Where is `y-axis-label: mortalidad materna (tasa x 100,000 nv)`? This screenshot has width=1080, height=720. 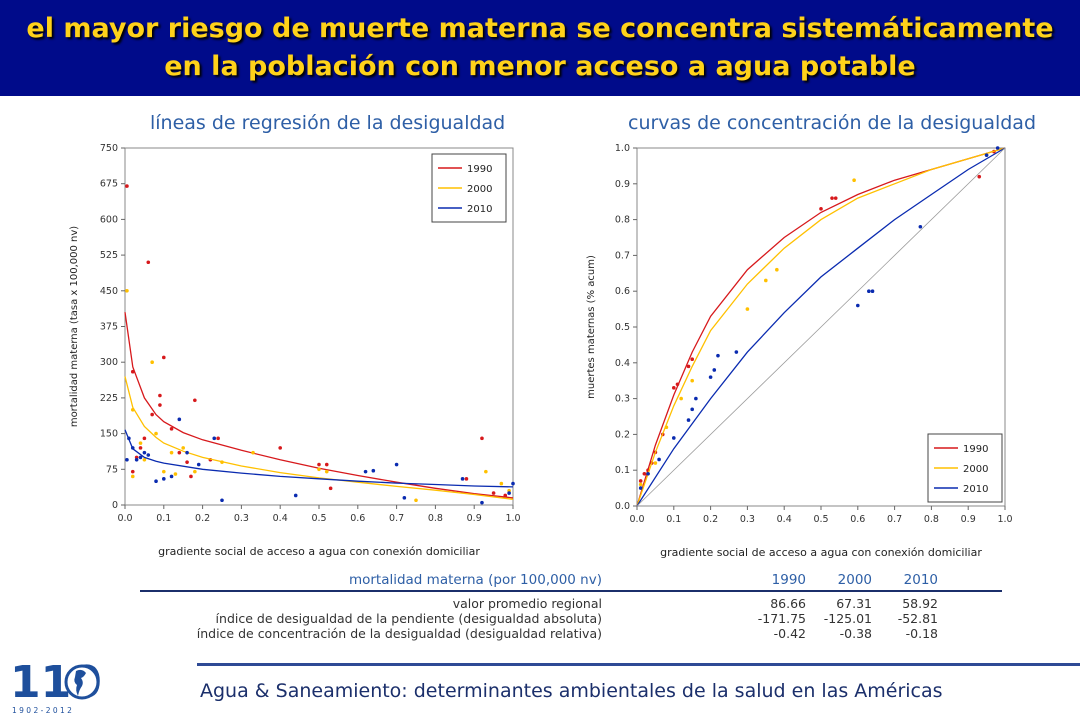
y-axis-label: mortalidad materna (tasa x 100,000 nv) is located at coordinates (74, 326).